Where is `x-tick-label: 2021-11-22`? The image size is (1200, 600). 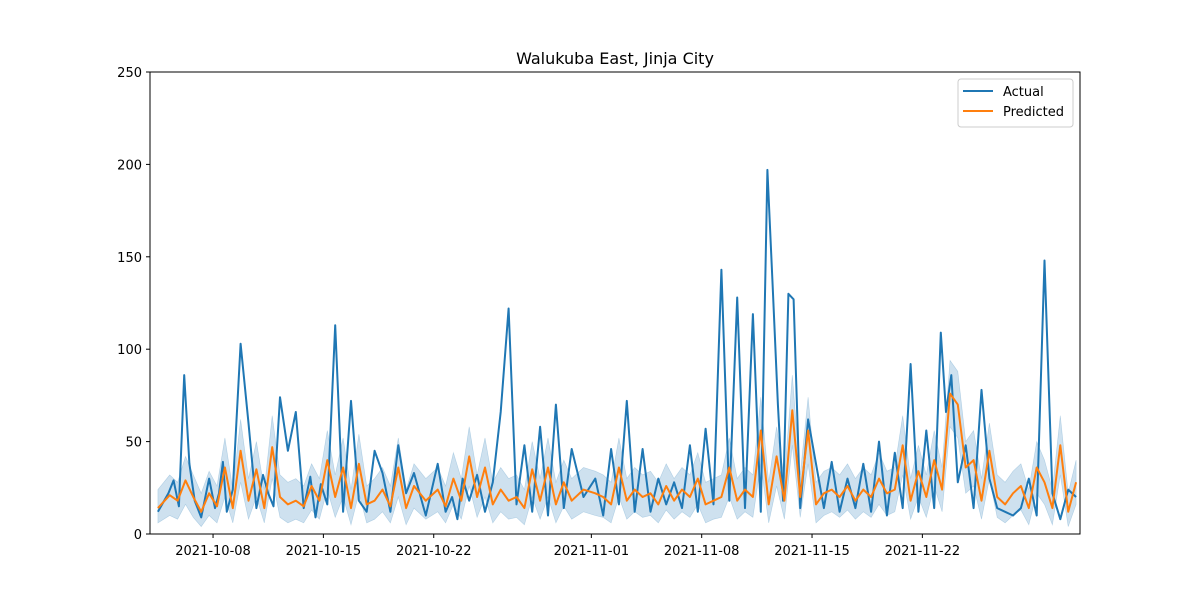
x-tick-label: 2021-11-22 is located at coordinates (923, 551).